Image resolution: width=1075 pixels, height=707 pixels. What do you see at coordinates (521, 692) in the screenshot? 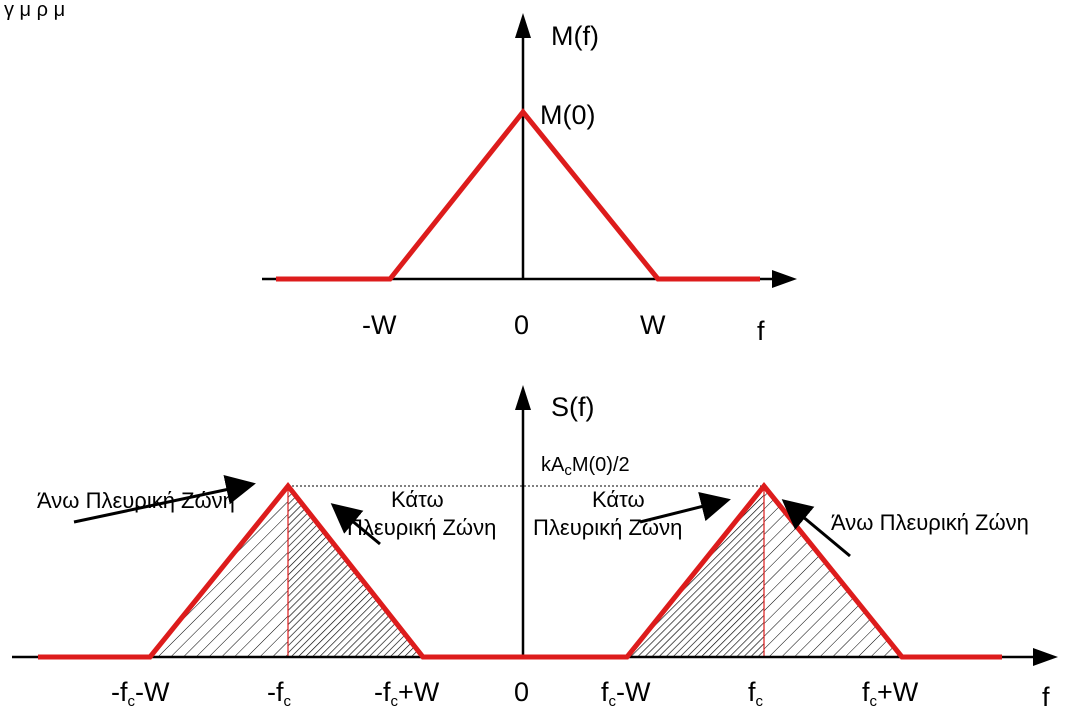
I see `tick-label-bottom-zero: 0` at bounding box center [521, 692].